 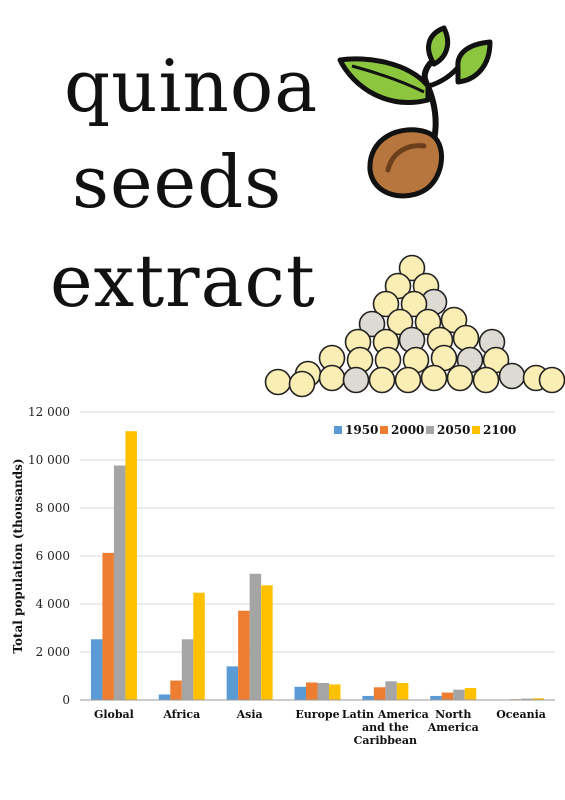 I want to click on legend-swatch-1950, so click(x=338, y=430).